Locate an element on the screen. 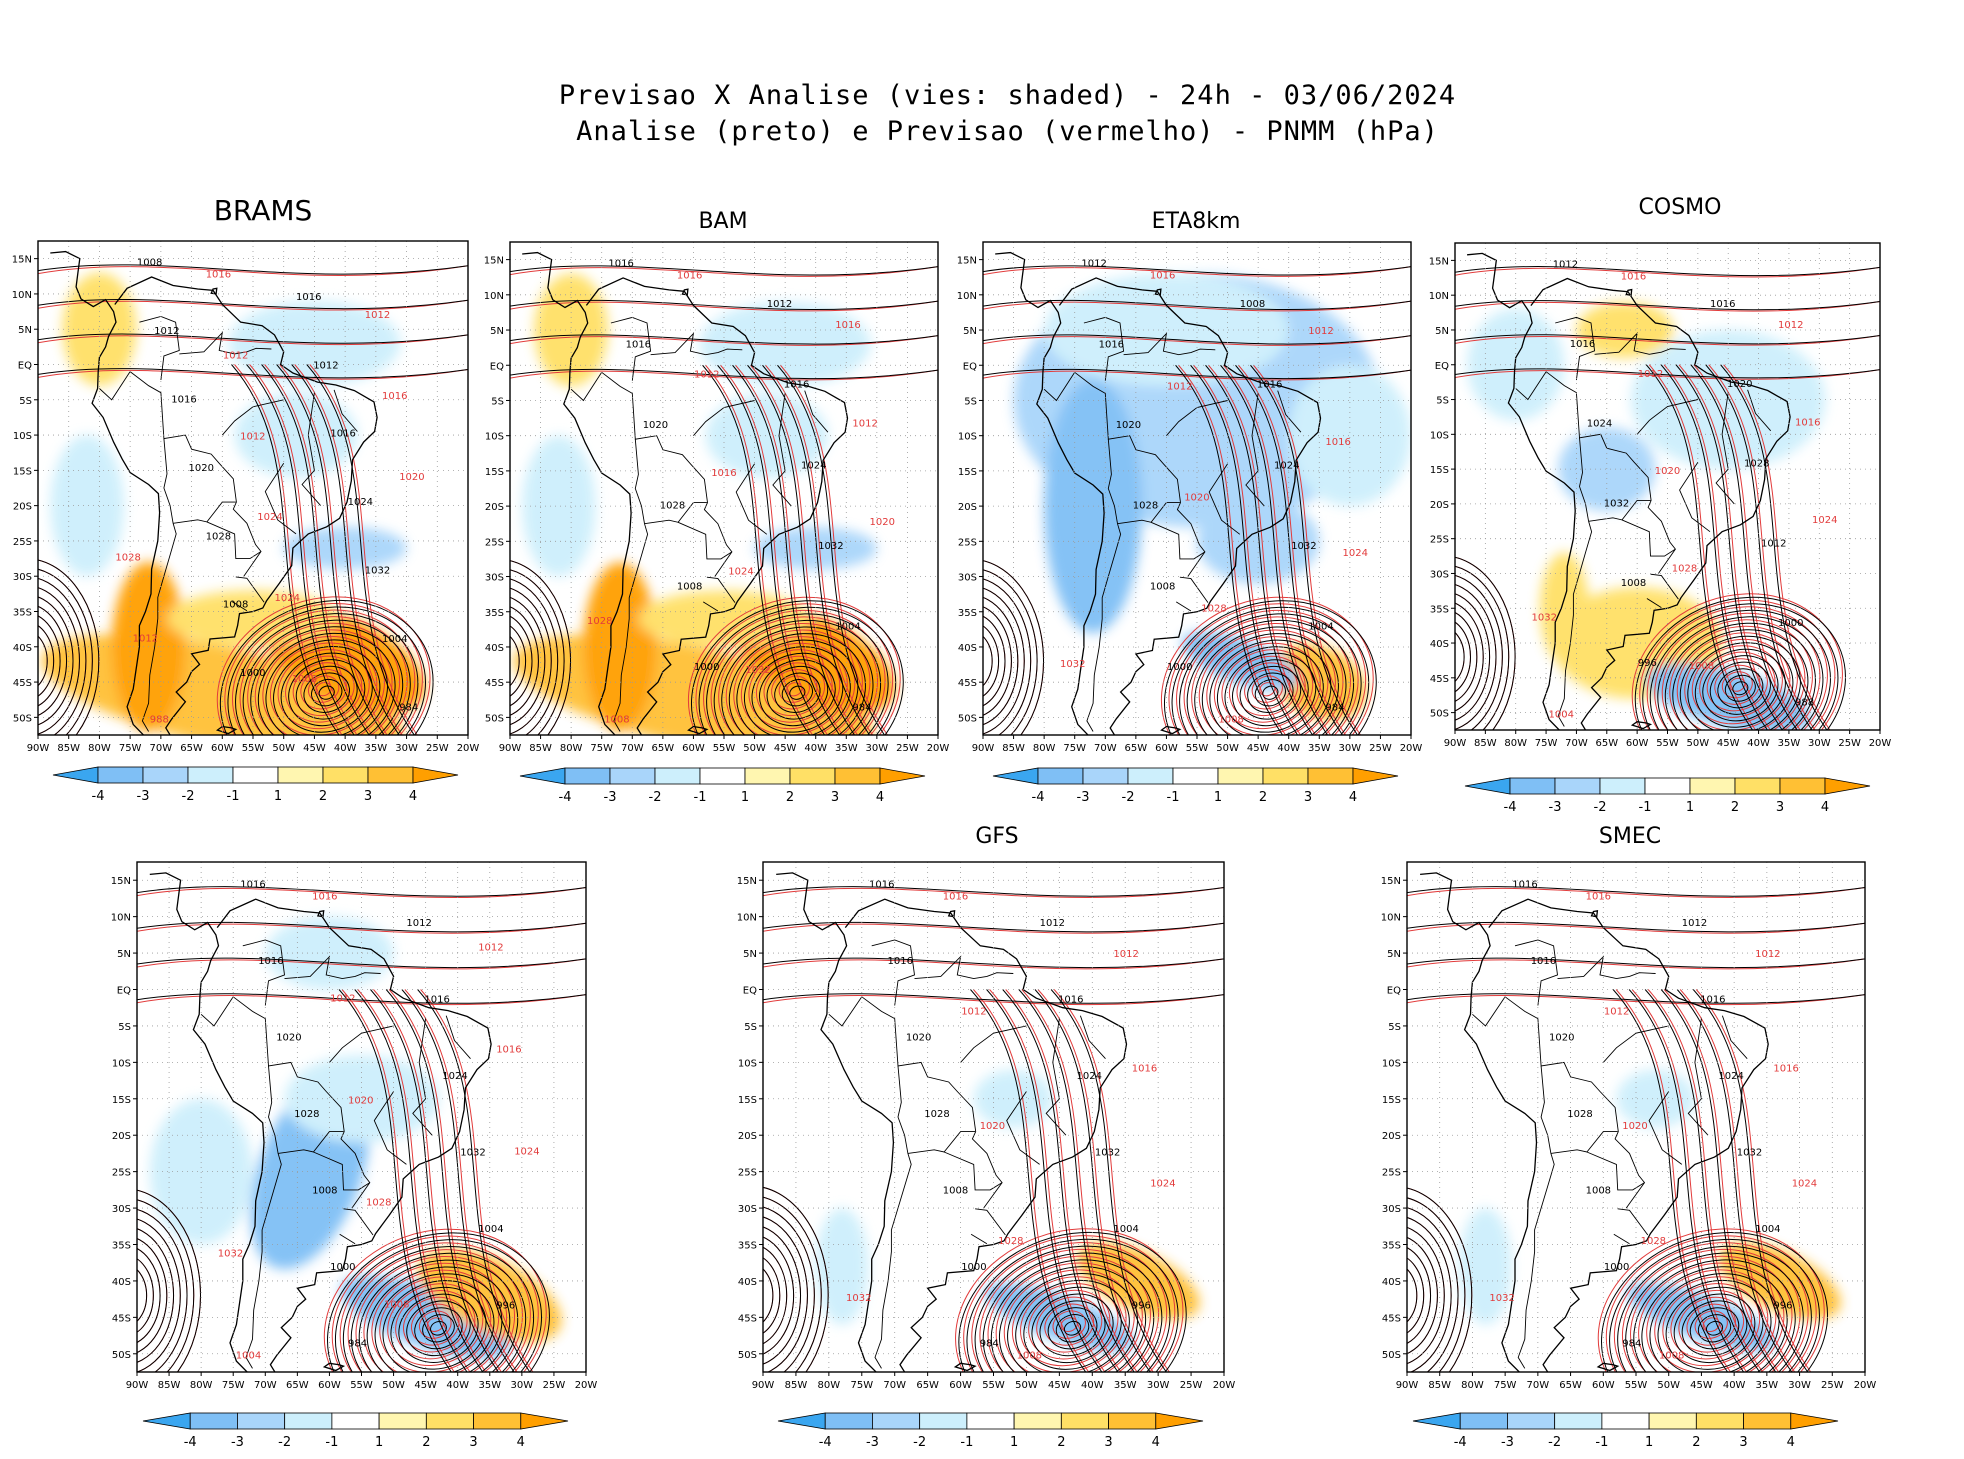 The width and height of the screenshot is (1964, 1459). lon-tick-label: 45W is located at coordinates (1059, 1385).